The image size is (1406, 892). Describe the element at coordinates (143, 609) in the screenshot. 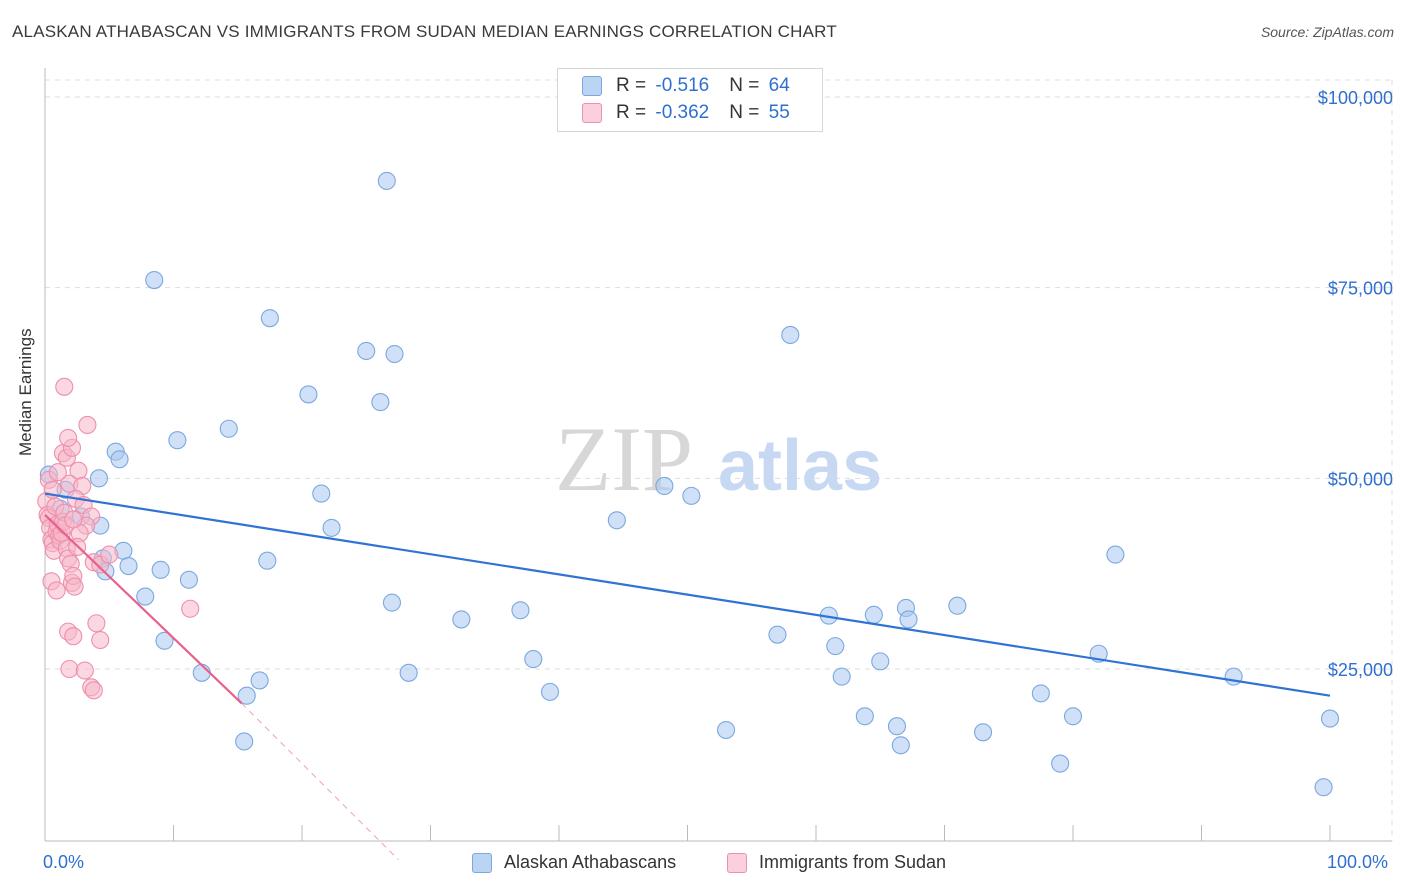

I see `pink-trend-line` at that location.